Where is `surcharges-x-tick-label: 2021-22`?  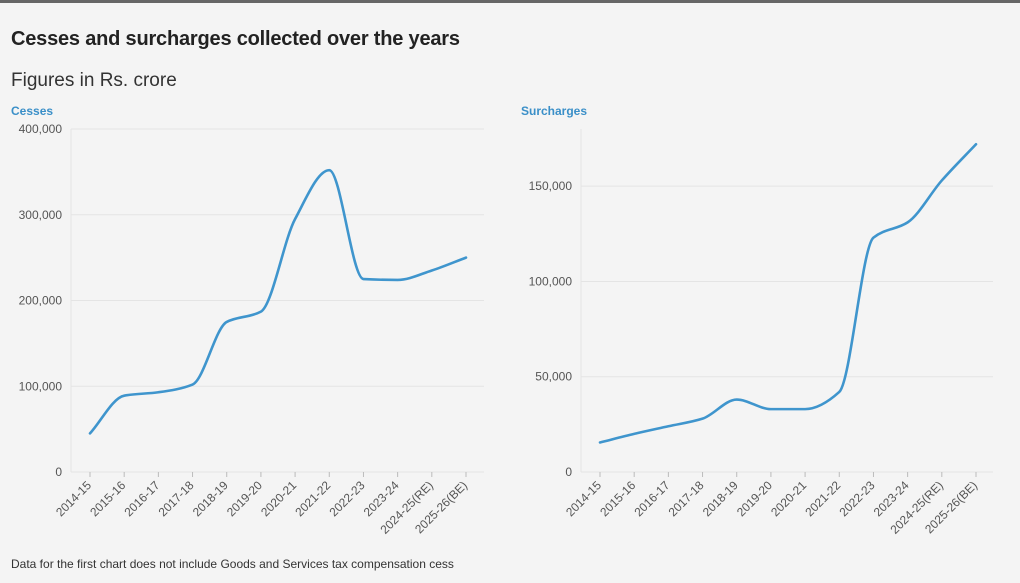 surcharges-x-tick-label: 2021-22 is located at coordinates (822, 498).